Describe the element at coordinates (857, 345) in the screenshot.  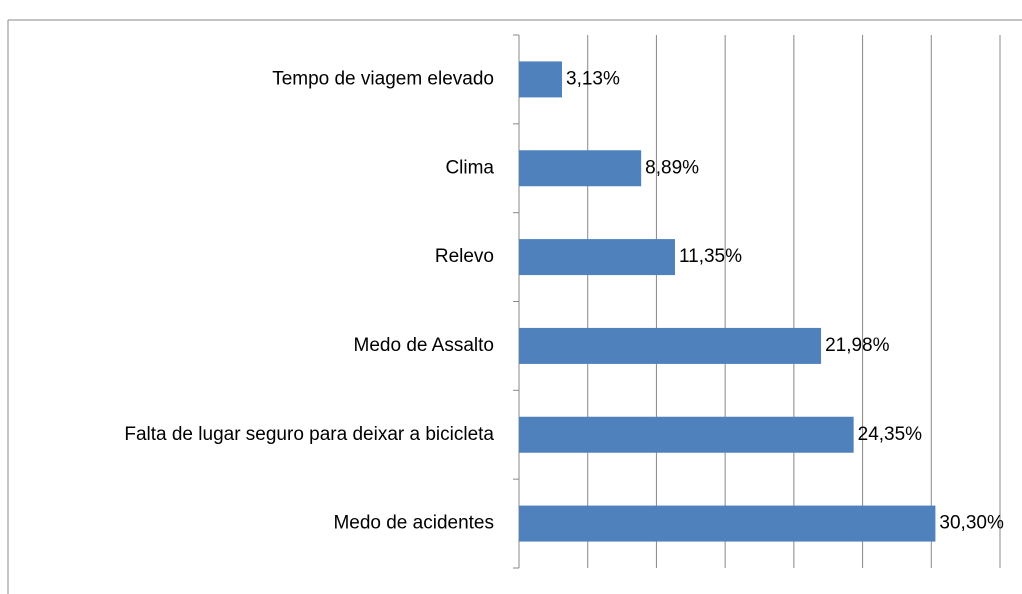
I see `data-label: 21,98%` at that location.